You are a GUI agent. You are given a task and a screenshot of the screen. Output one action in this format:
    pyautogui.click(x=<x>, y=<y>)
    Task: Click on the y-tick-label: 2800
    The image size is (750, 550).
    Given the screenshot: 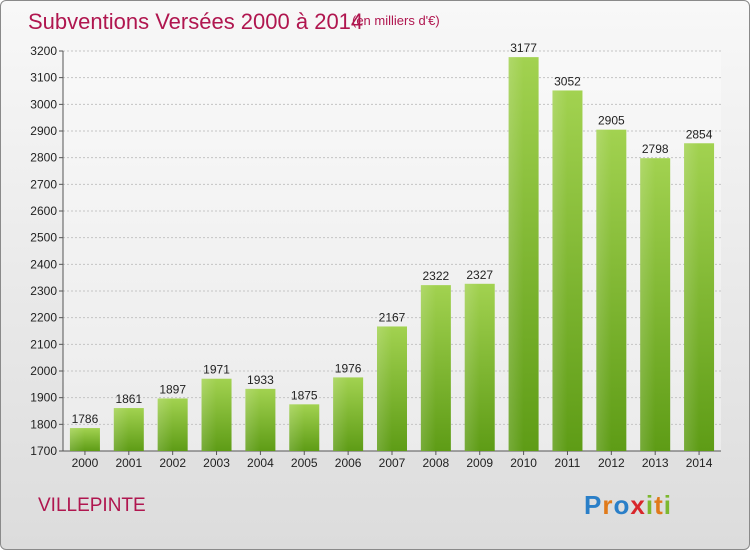 What is the action you would take?
    pyautogui.click(x=43, y=158)
    